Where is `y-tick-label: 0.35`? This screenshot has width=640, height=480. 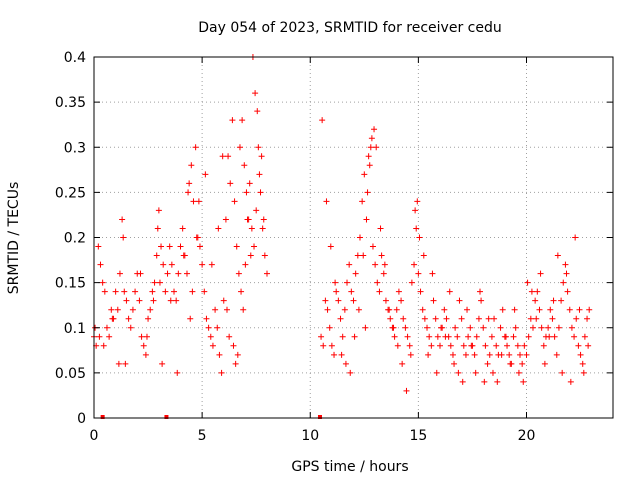
y-tick-label: 0.35 is located at coordinates (70, 103).